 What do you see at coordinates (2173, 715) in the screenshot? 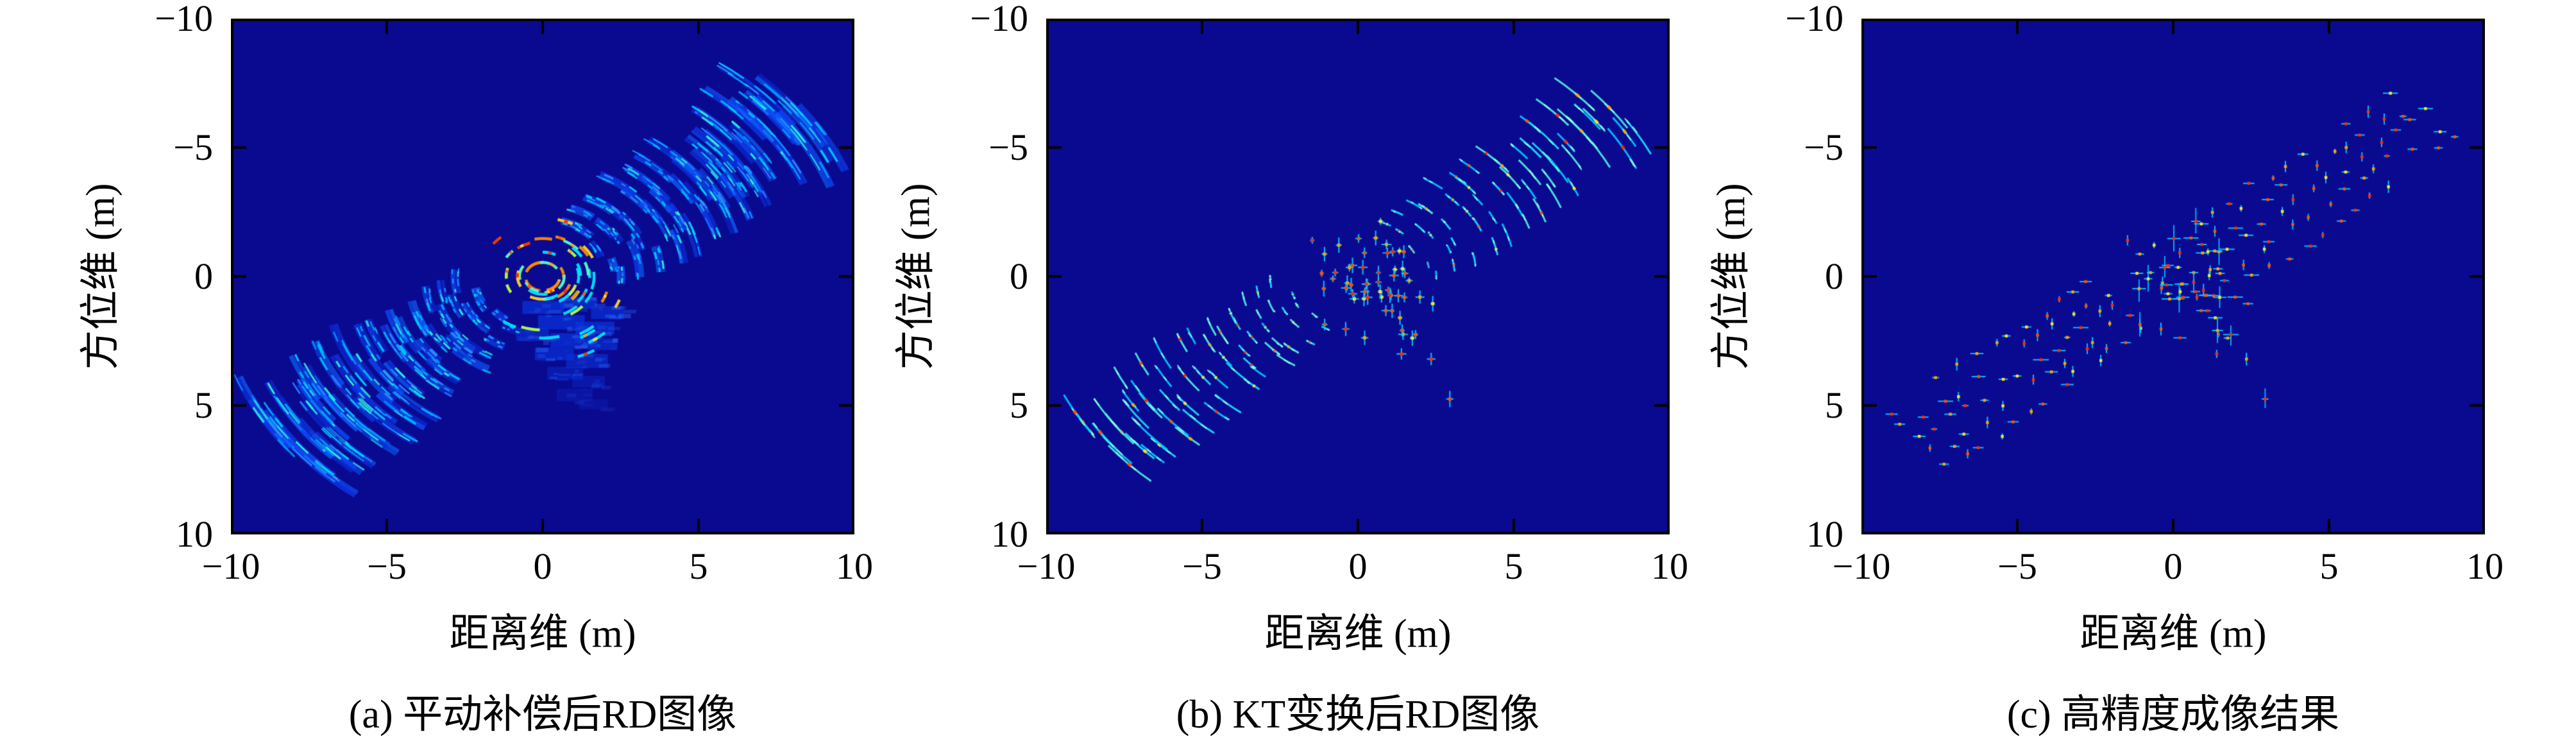
I see `panel-caption-c: (c) 高精度成像结果` at bounding box center [2173, 715].